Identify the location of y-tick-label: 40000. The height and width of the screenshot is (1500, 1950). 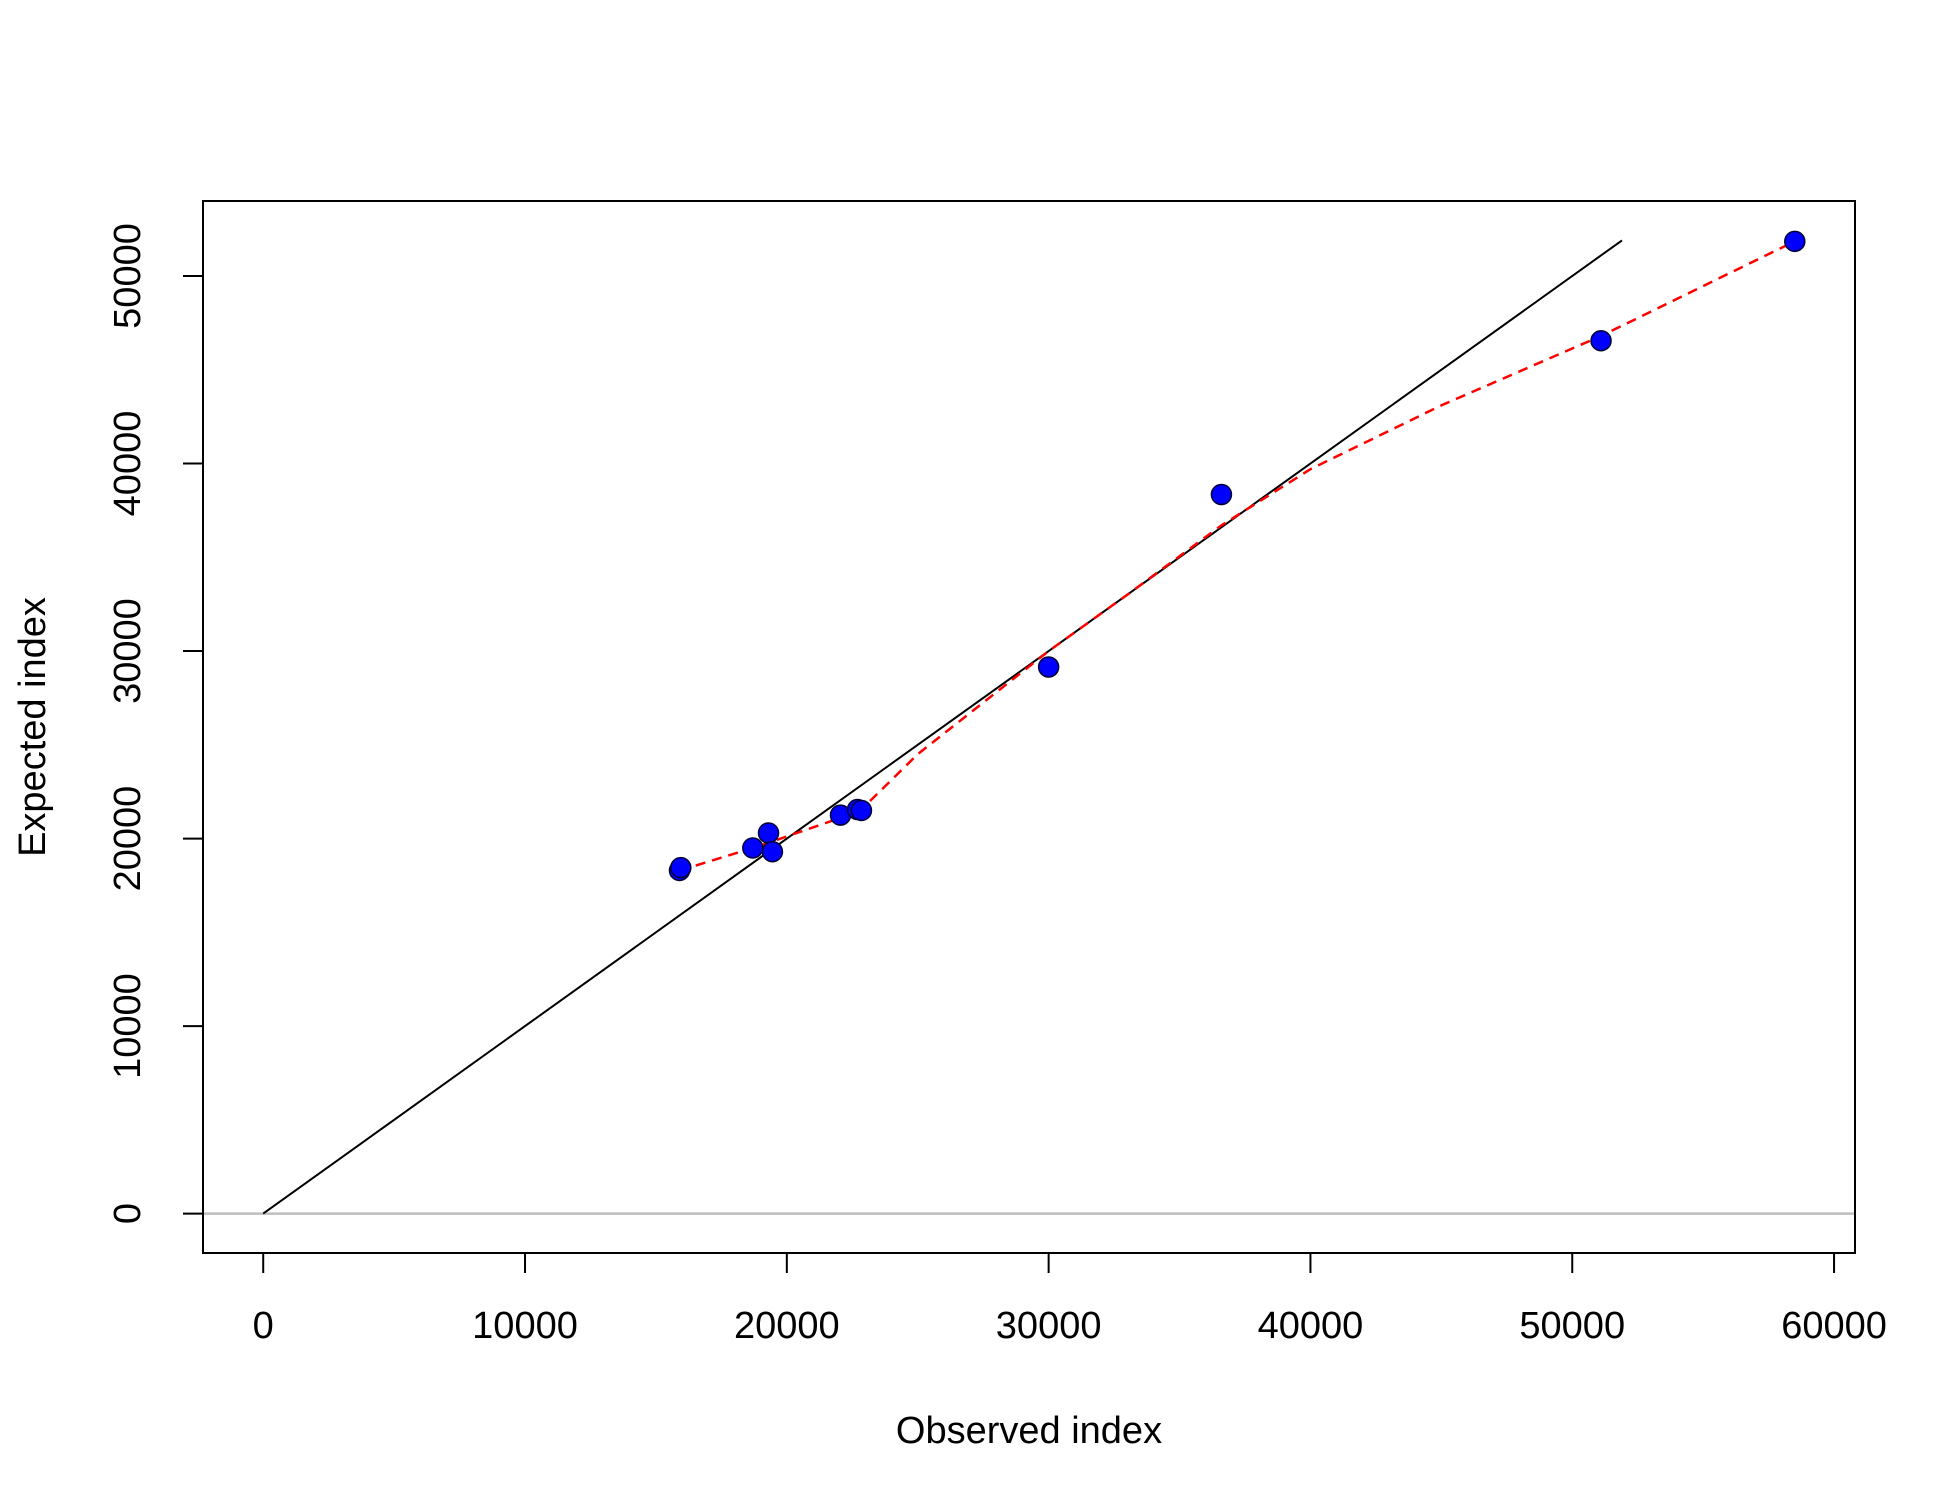
(128, 464).